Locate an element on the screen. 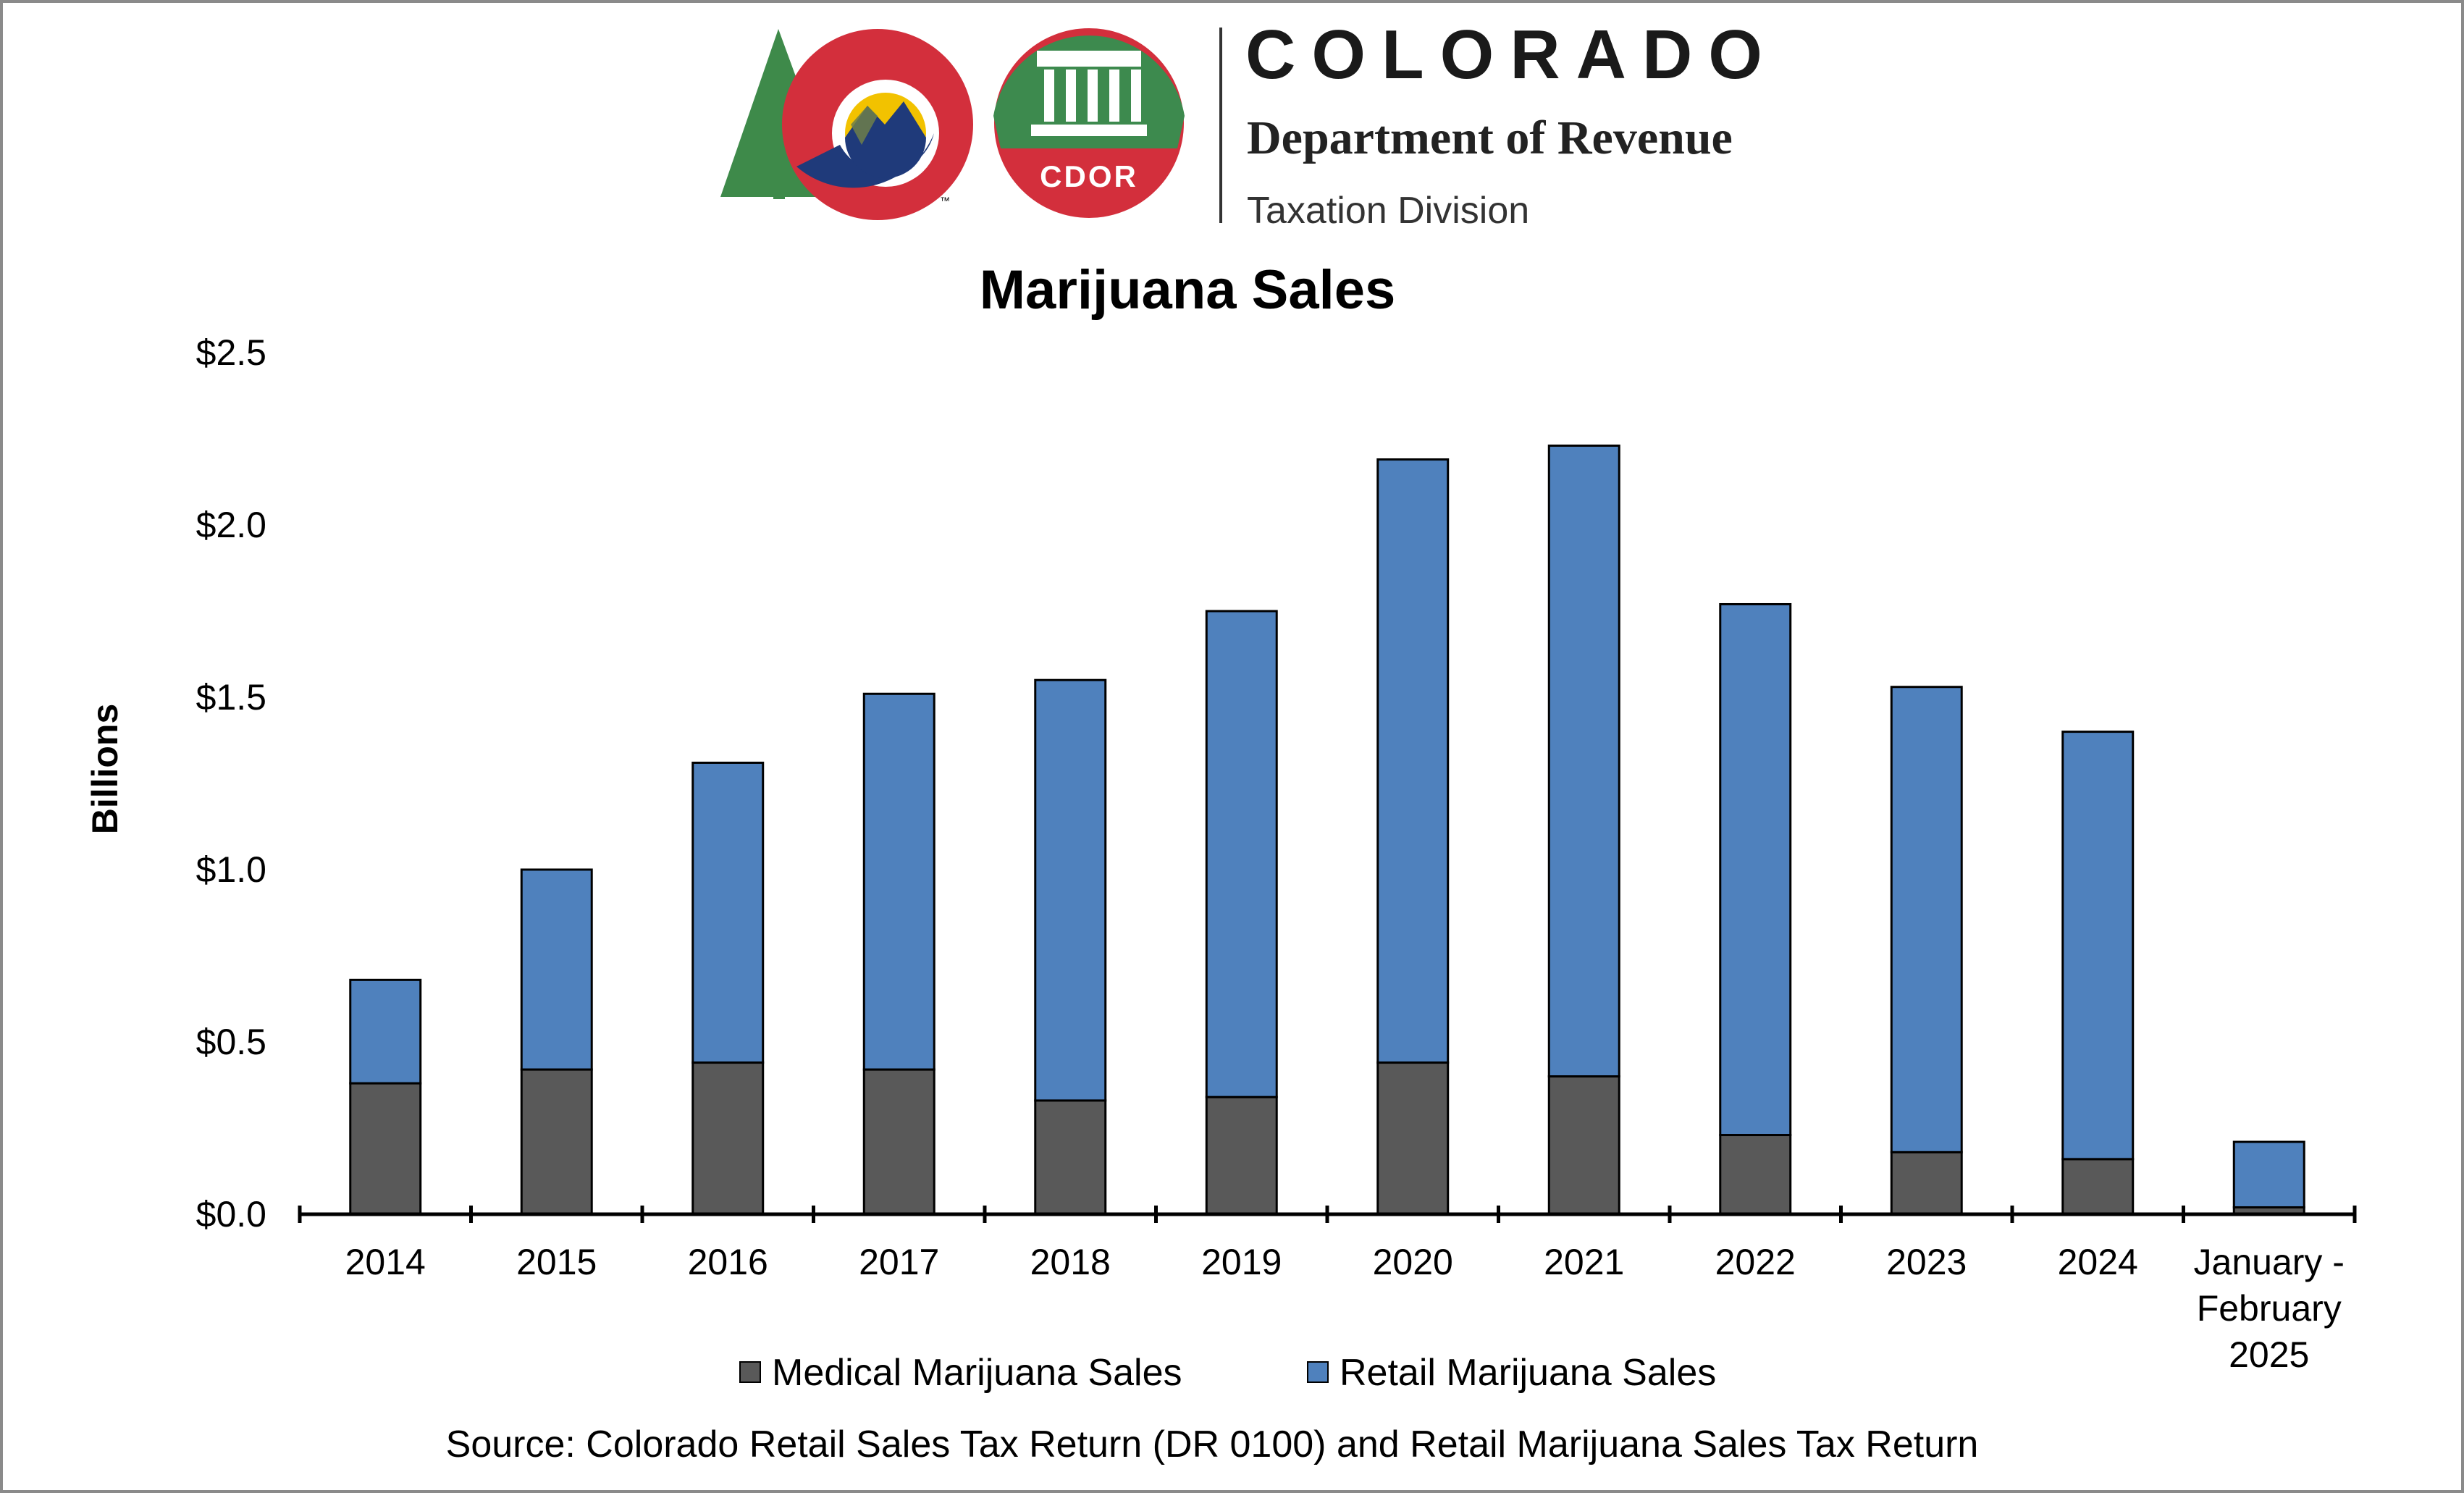 This screenshot has height=1493, width=2464. y-tick-label: $2.0 is located at coordinates (231, 525).